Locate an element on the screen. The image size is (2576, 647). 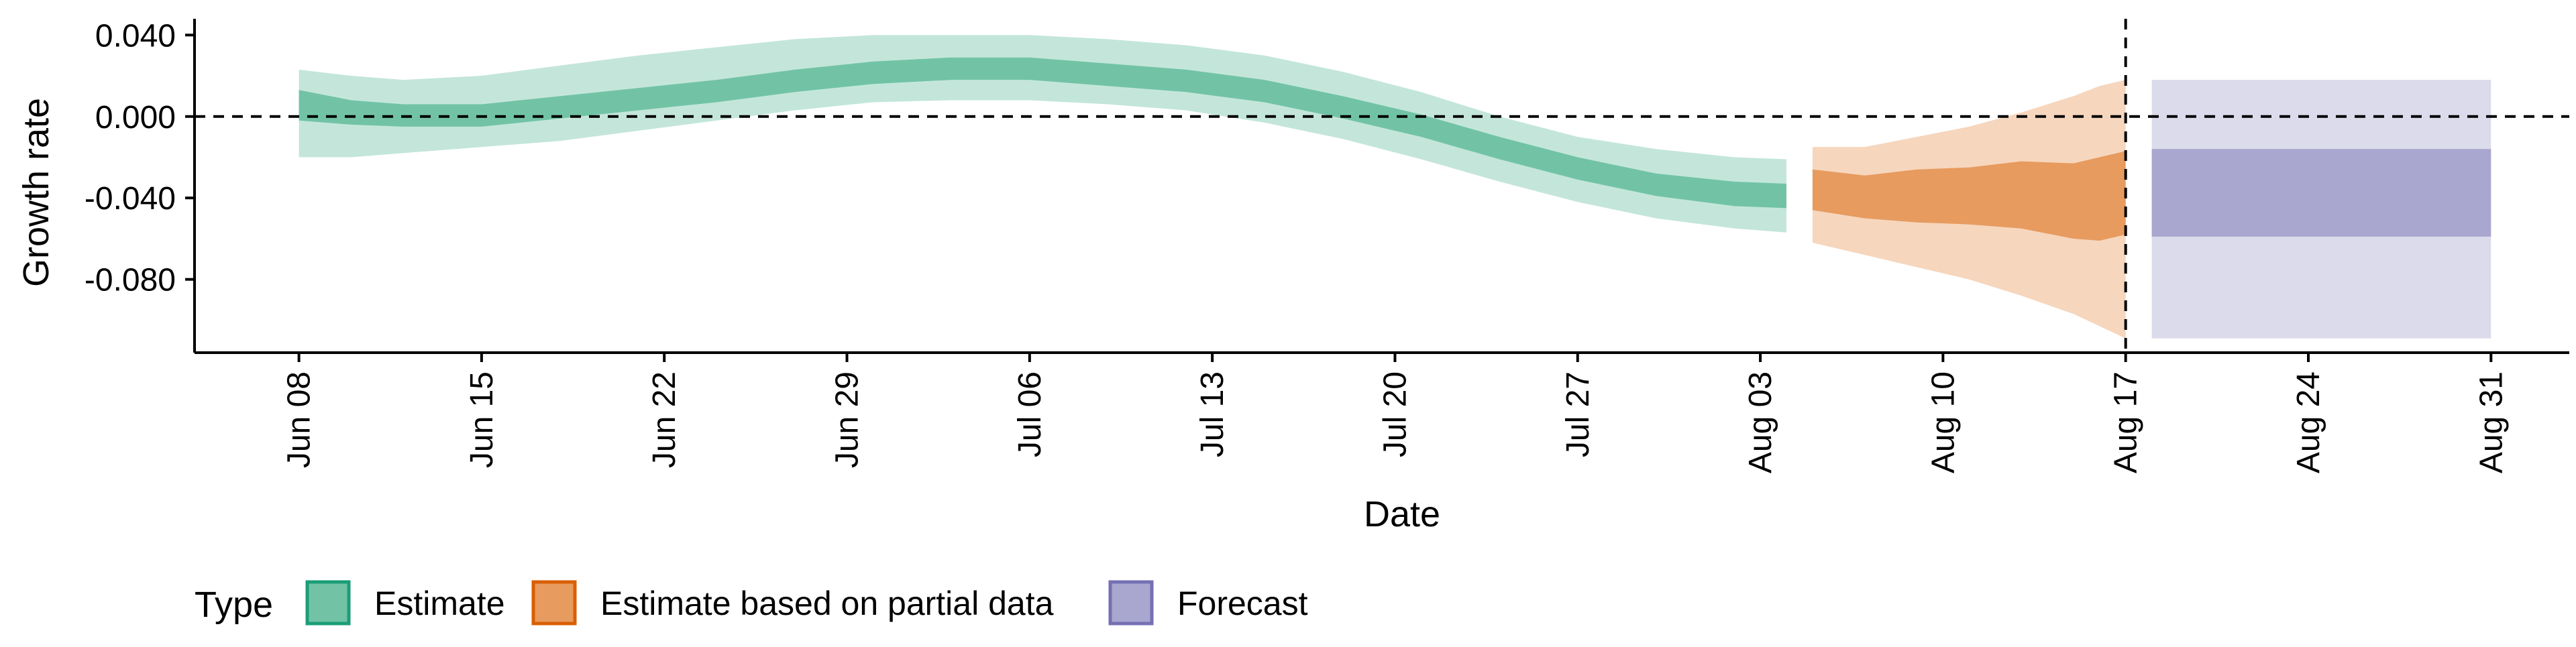
x-tick-label: Aug 31 is located at coordinates (2491, 422).